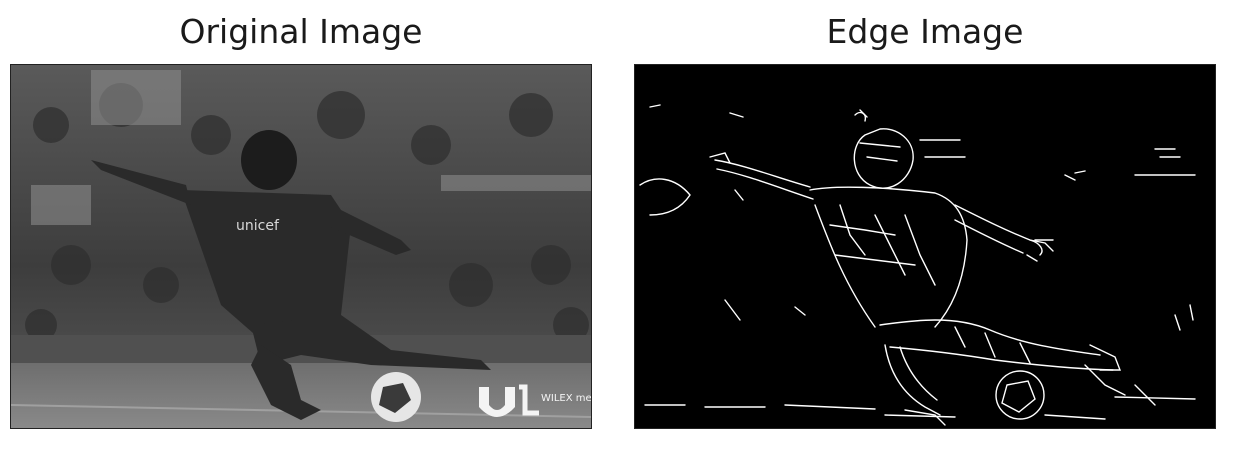 The height and width of the screenshot is (470, 1238). Describe the element at coordinates (925, 31) in the screenshot. I see `edge-image-title: Edge Image` at that location.